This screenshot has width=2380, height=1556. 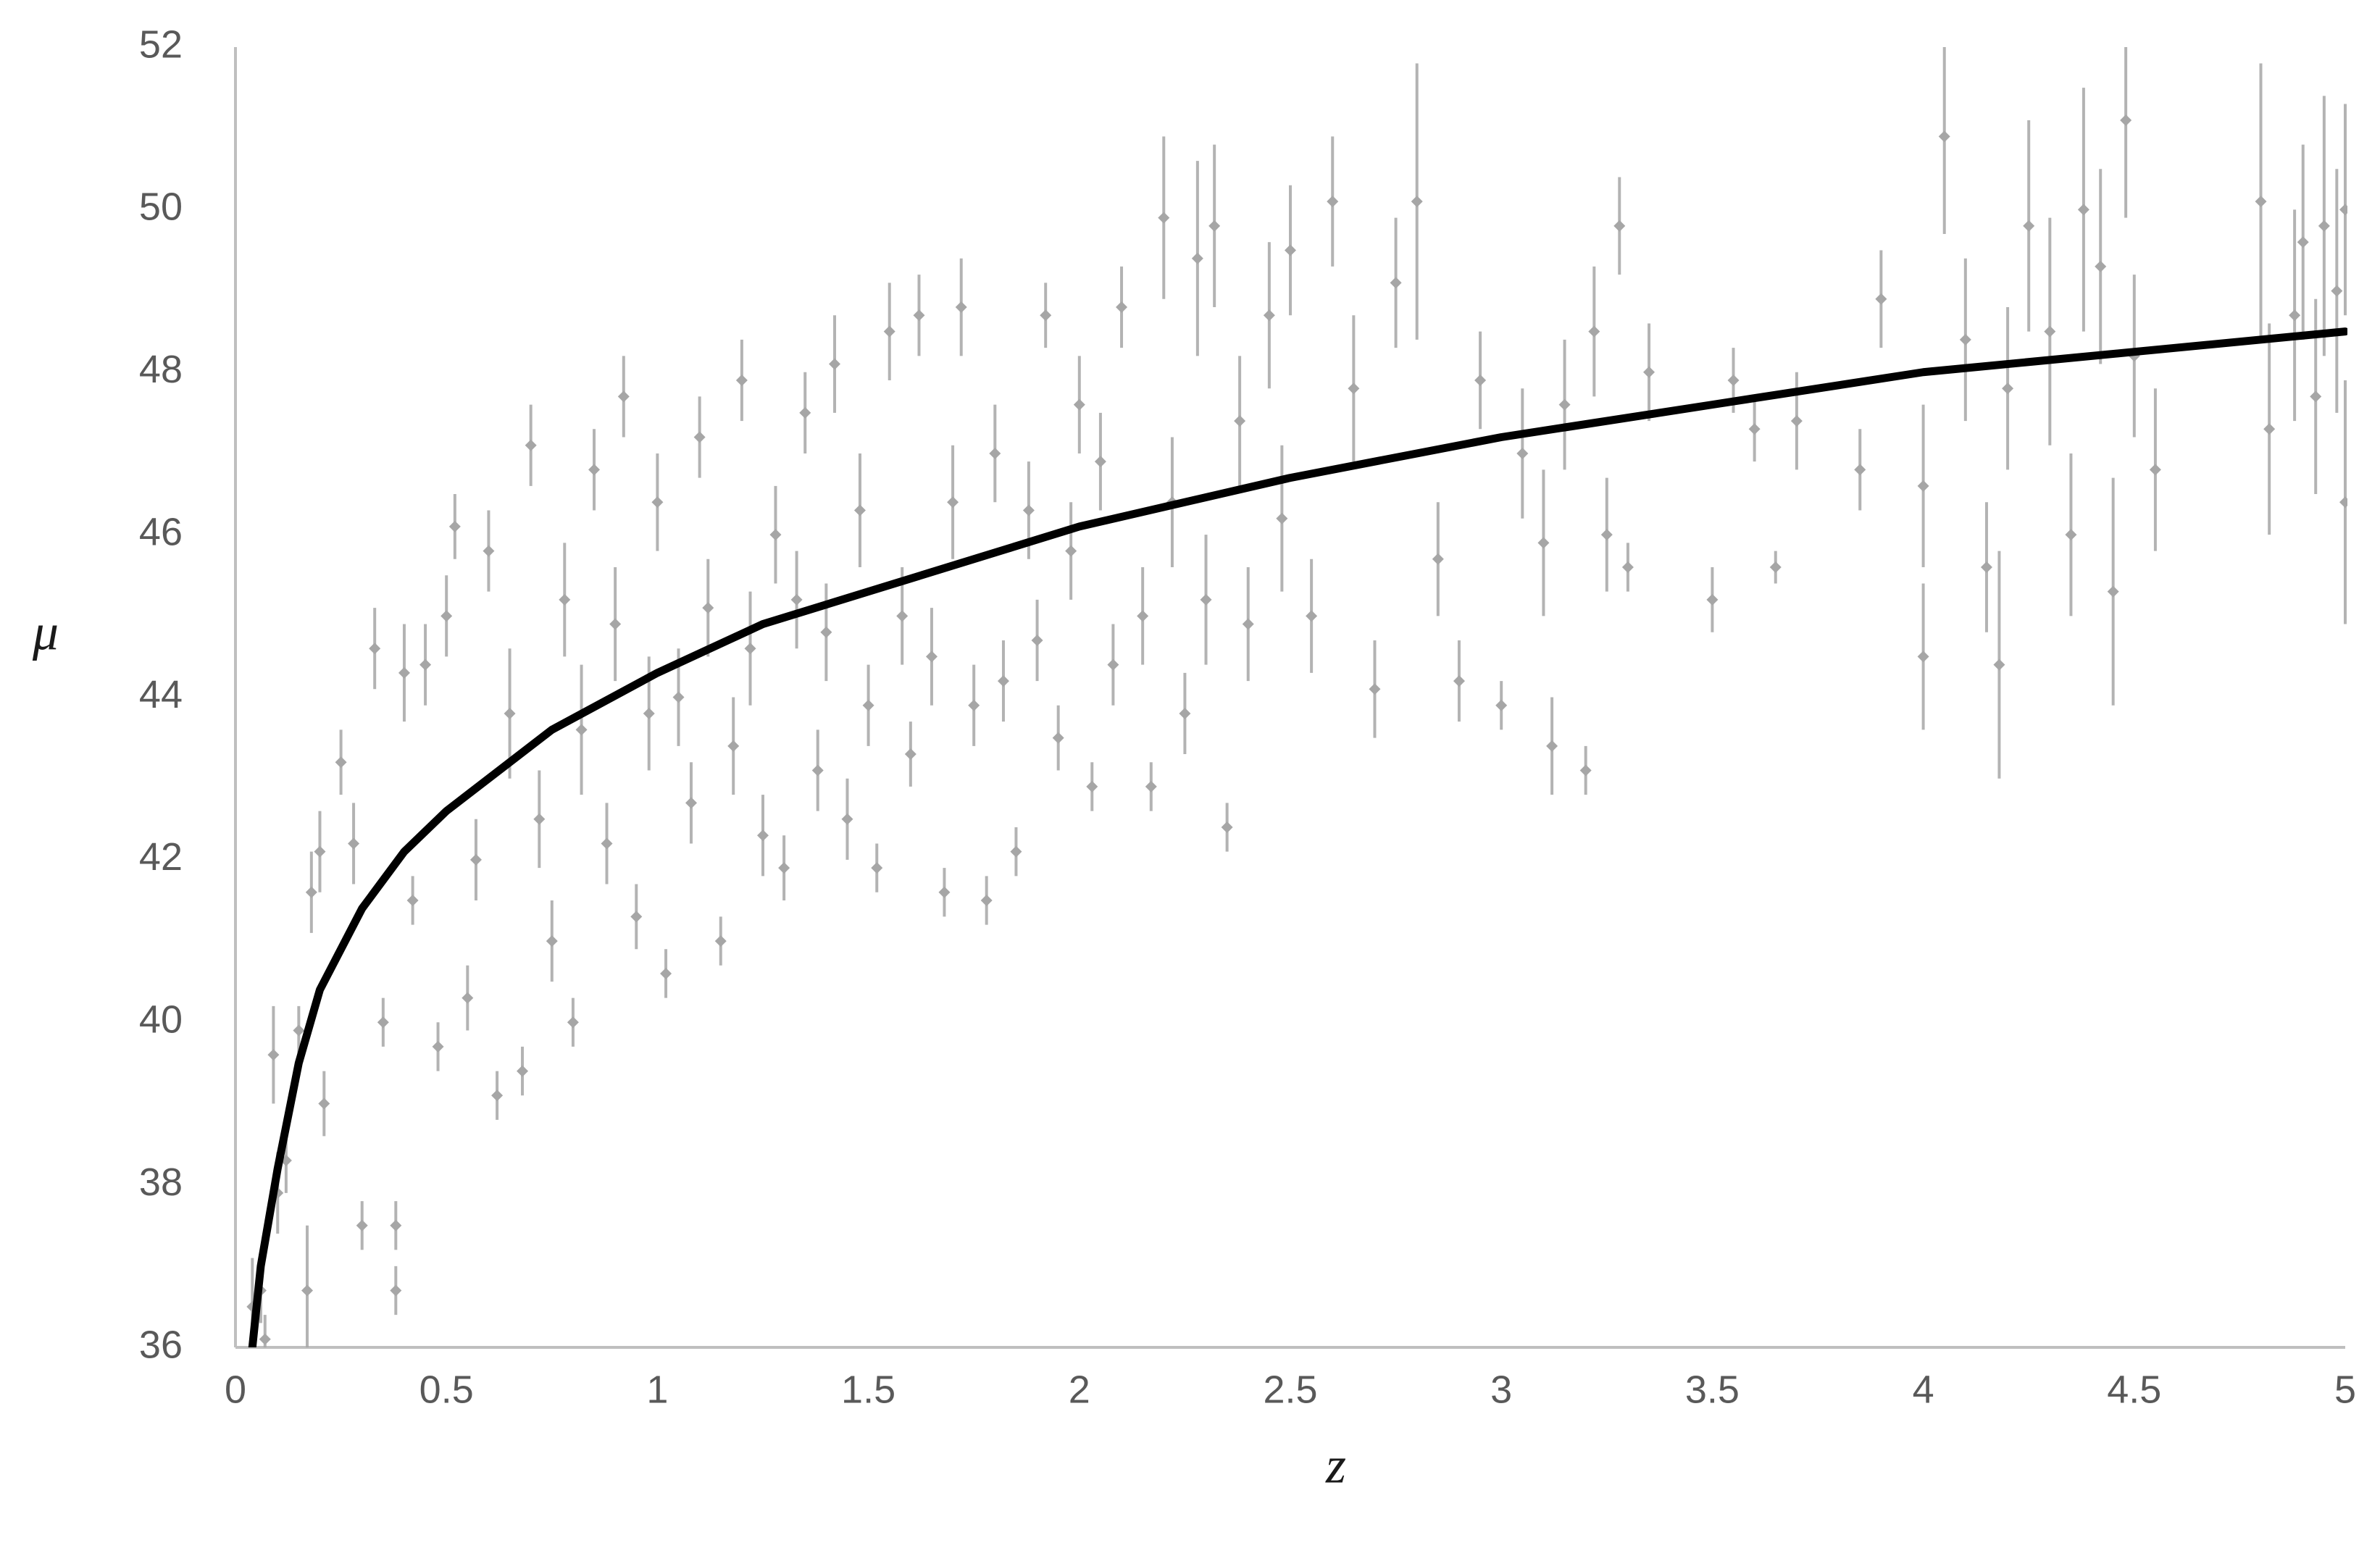 What do you see at coordinates (446, 1389) in the screenshot?
I see `x-tick-label: 0.5` at bounding box center [446, 1389].